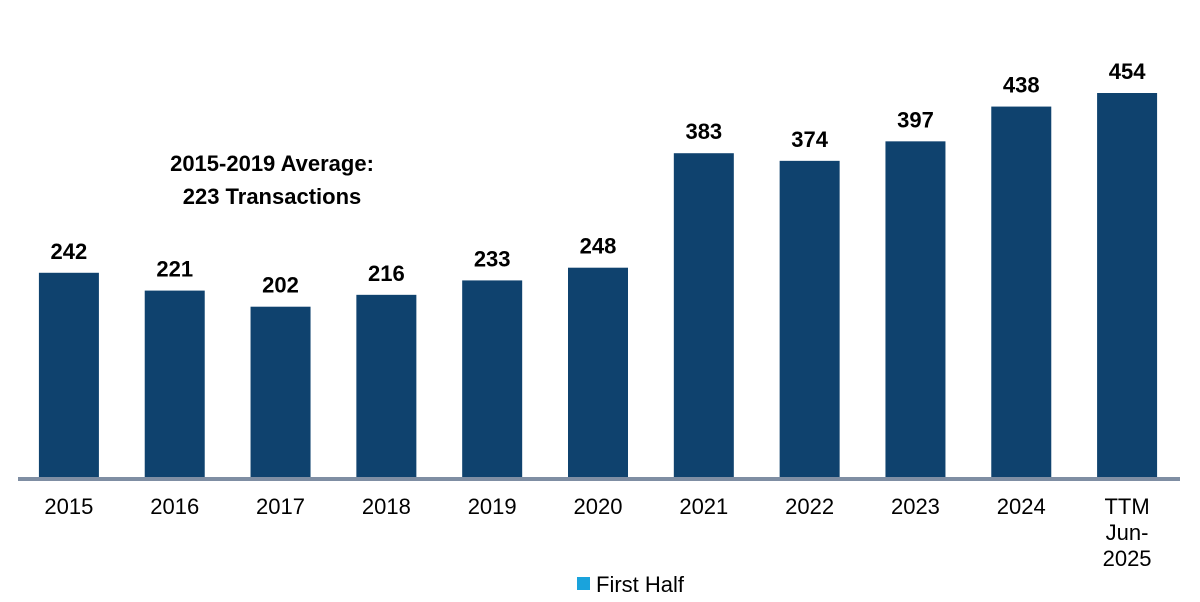 This screenshot has width=1200, height=602. What do you see at coordinates (492, 258) in the screenshot?
I see `data-label: 233` at bounding box center [492, 258].